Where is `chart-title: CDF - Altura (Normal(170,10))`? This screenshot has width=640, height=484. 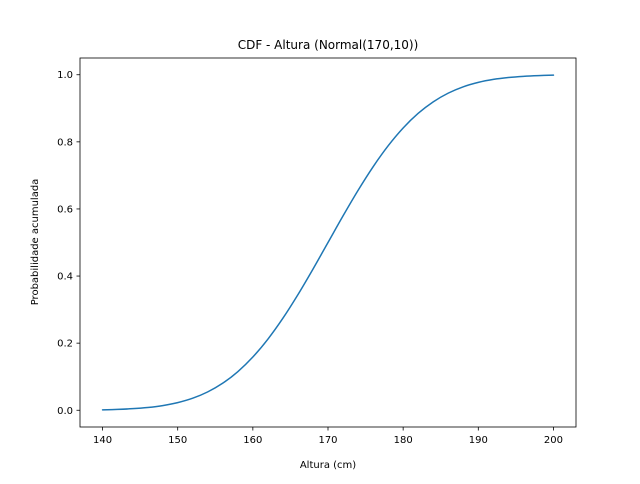 chart-title: CDF - Altura (Normal(170,10)) is located at coordinates (328, 45).